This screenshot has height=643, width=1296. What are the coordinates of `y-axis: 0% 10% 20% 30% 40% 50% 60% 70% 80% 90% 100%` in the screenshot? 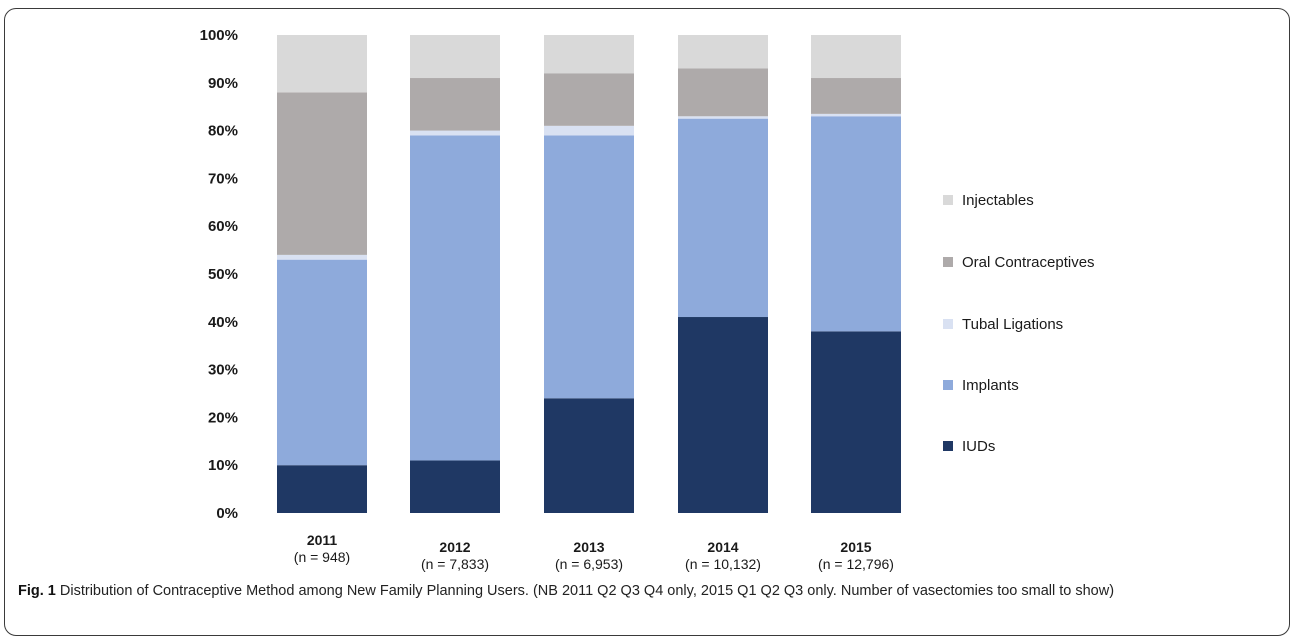 It's located at (219, 274).